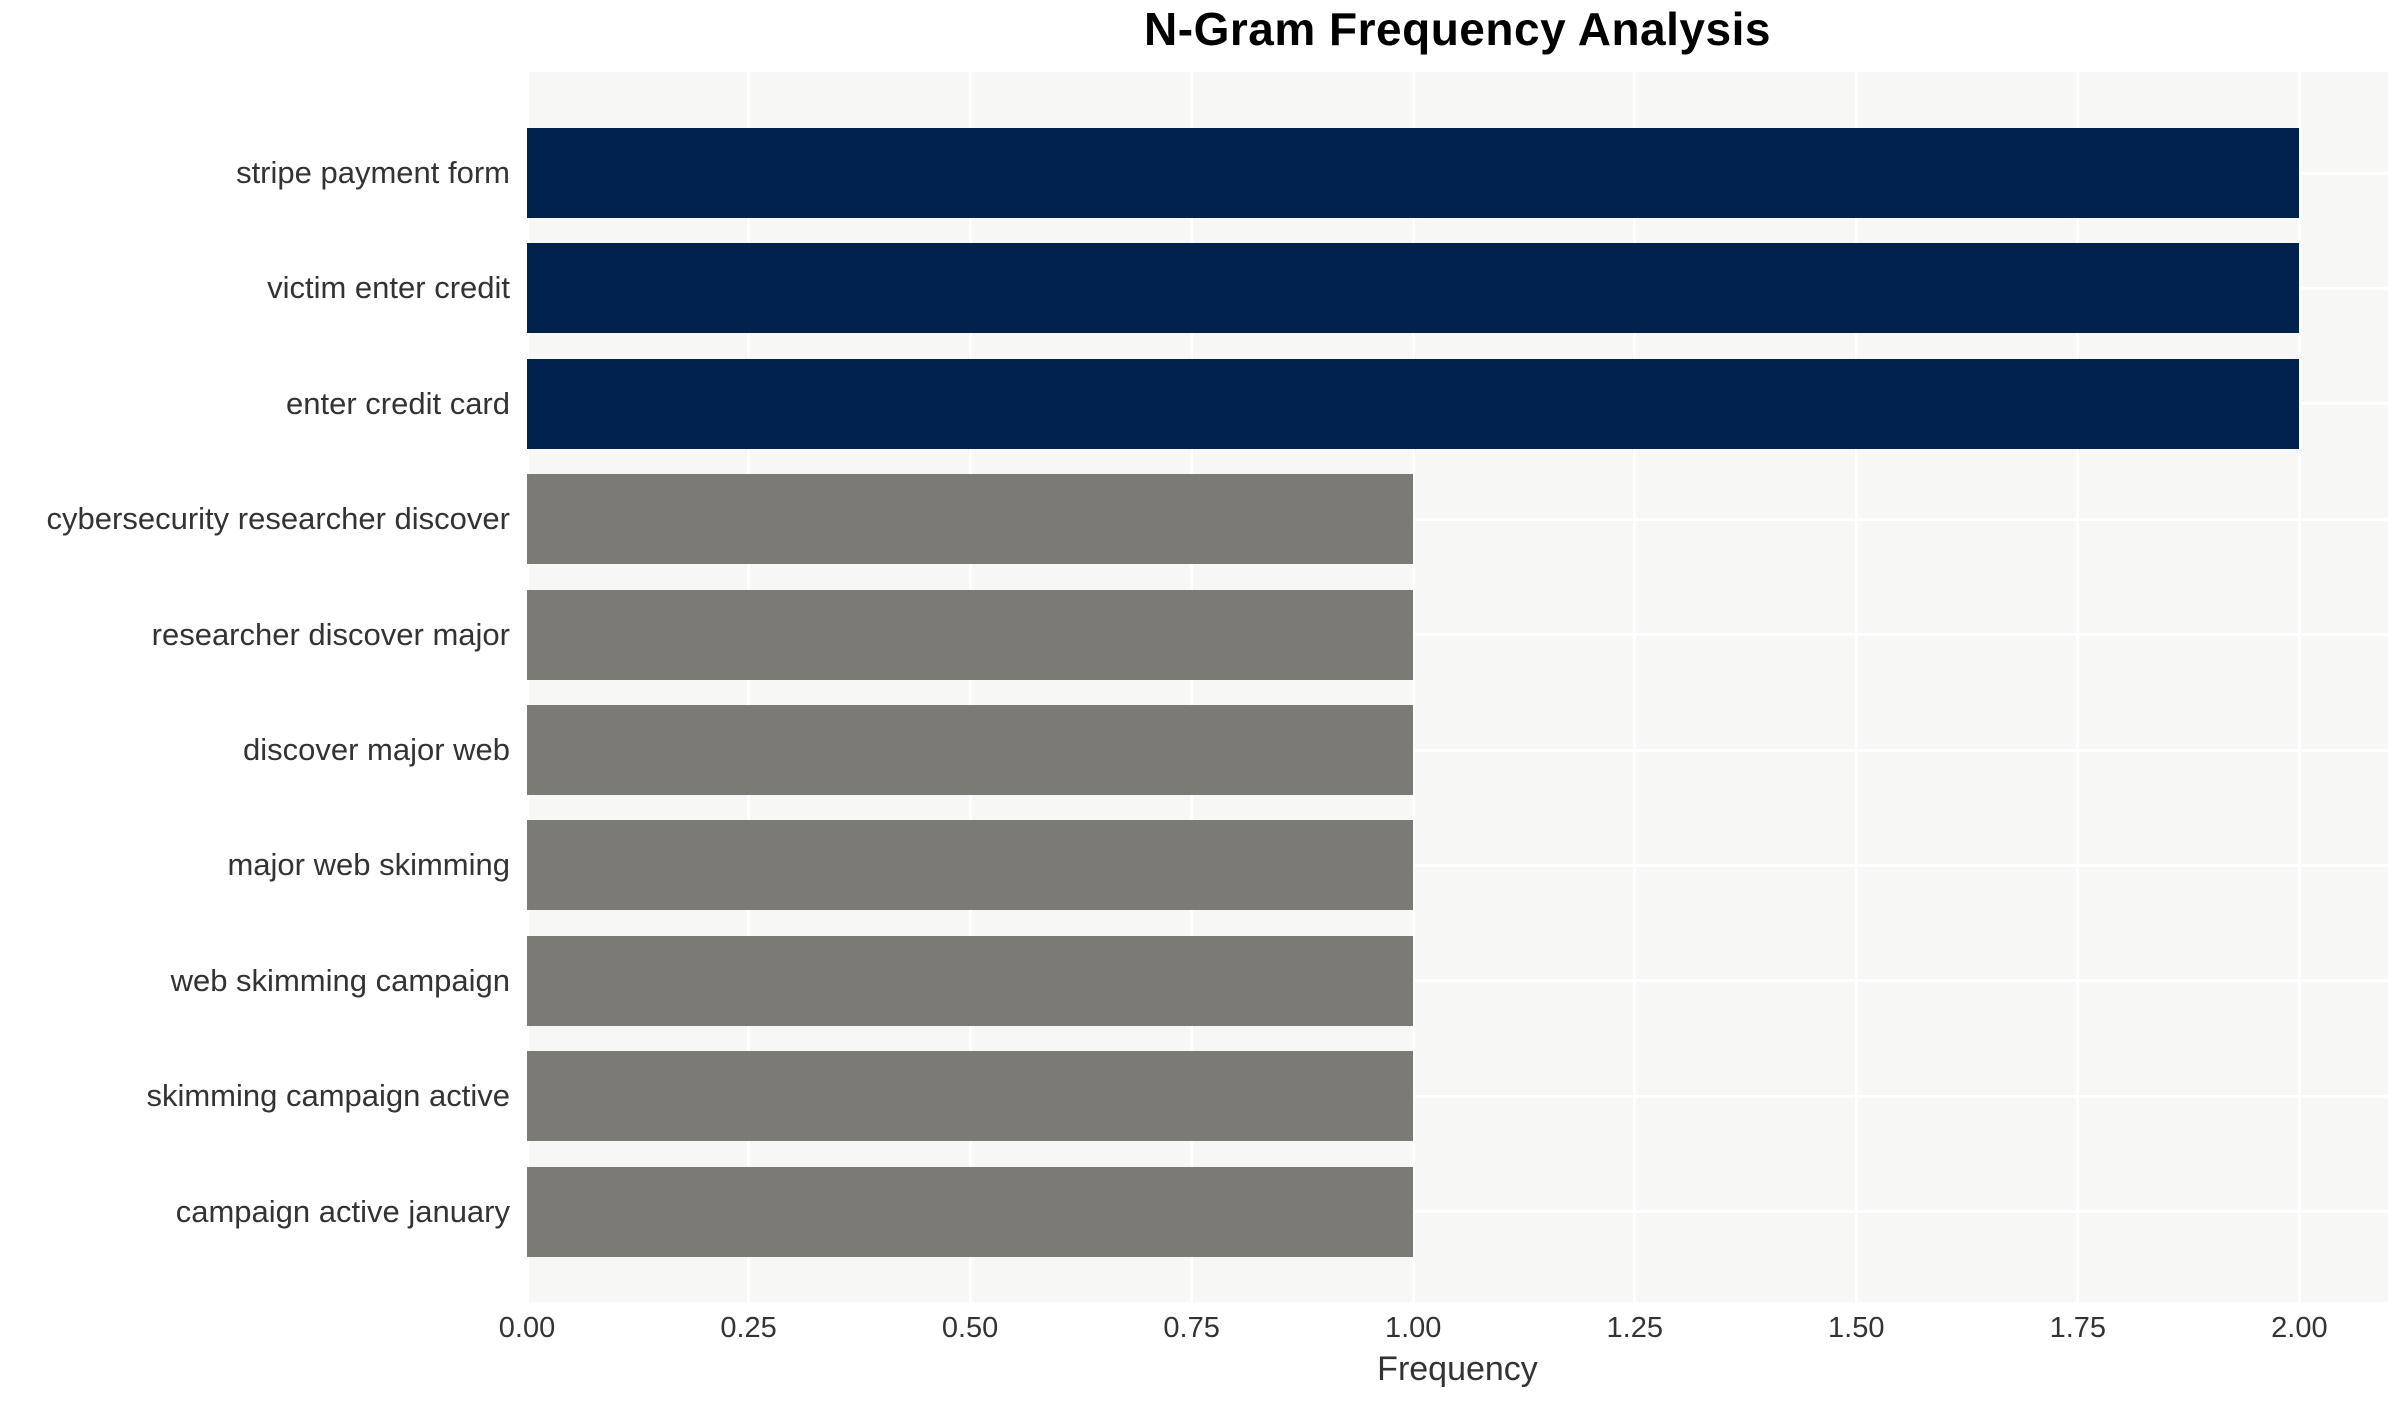  What do you see at coordinates (1634, 1328) in the screenshot?
I see `x-tick-label: 1.25` at bounding box center [1634, 1328].